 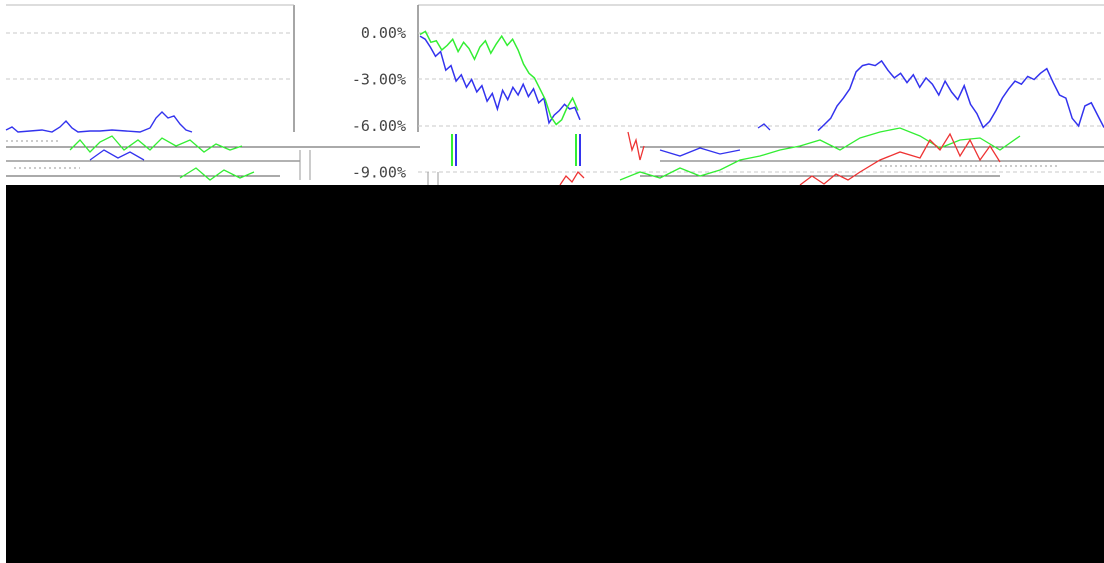 What do you see at coordinates (555, 154) in the screenshot?
I see `glitch-band` at bounding box center [555, 154].